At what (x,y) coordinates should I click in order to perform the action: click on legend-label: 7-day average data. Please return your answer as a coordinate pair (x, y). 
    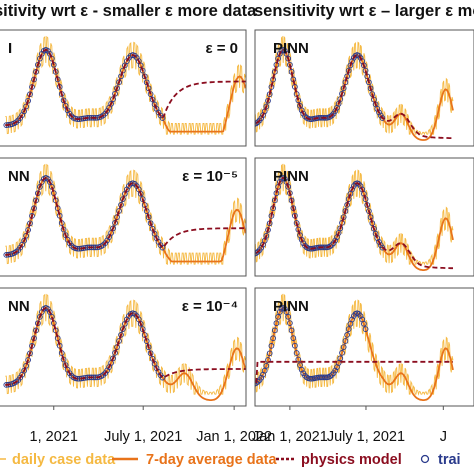
    Looking at the image, I should click on (212, 460).